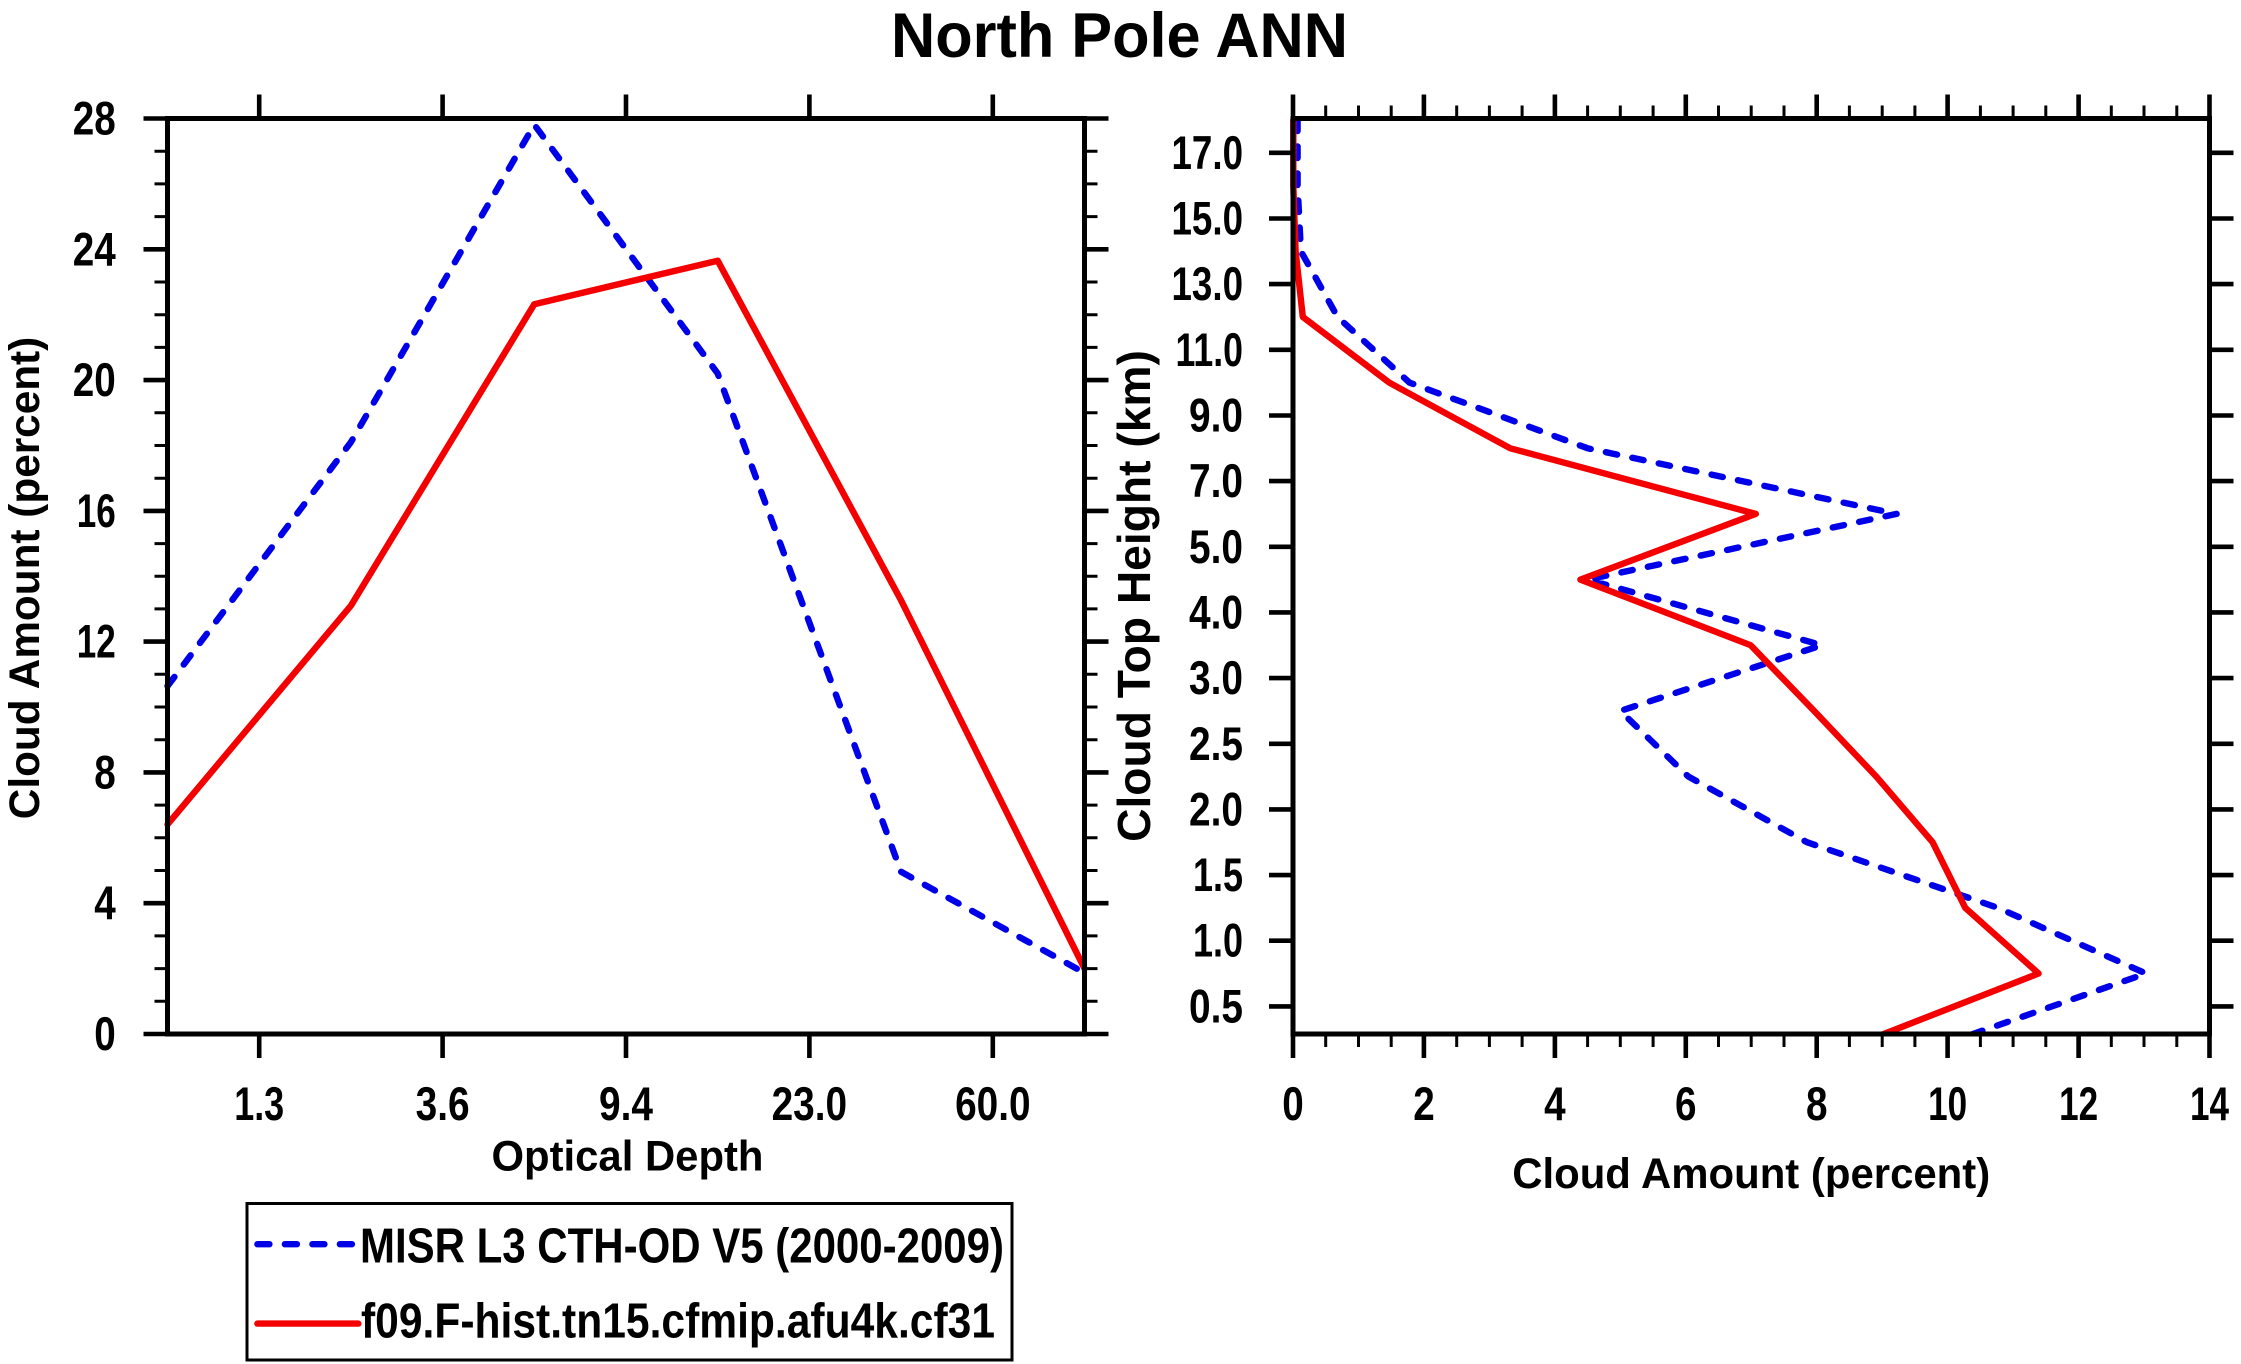 The width and height of the screenshot is (2241, 1364). What do you see at coordinates (259, 1103) in the screenshot?
I see `svg-text: 1.3` at bounding box center [259, 1103].